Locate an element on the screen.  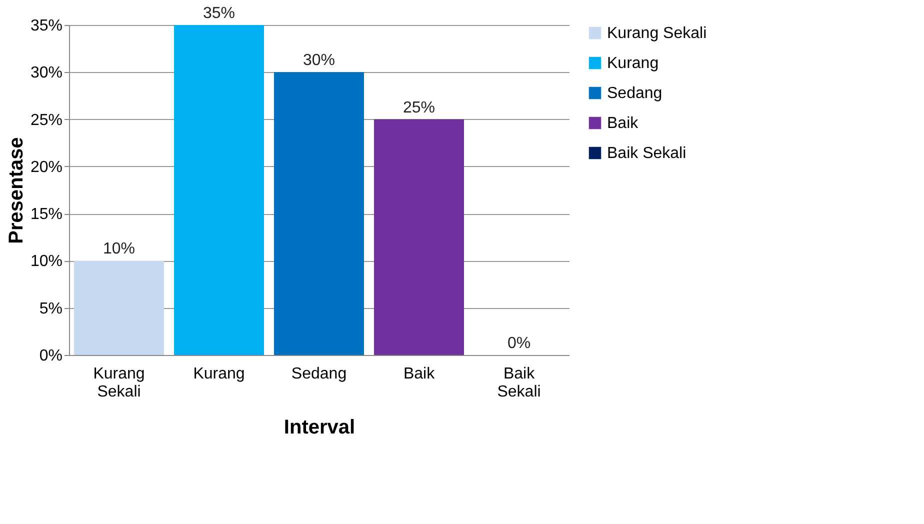
x-tick-label: Kurang is located at coordinates (219, 374).